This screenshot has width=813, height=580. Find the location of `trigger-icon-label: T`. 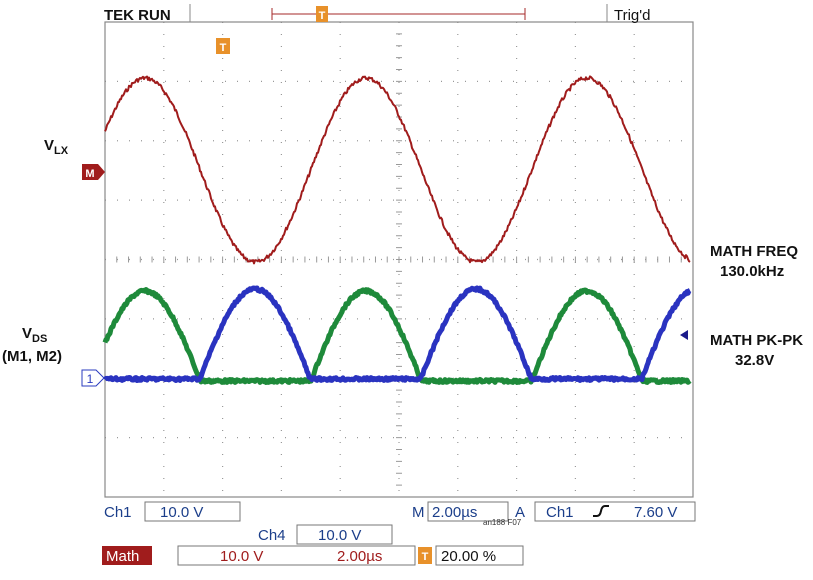

trigger-icon-label: T is located at coordinates (322, 16).